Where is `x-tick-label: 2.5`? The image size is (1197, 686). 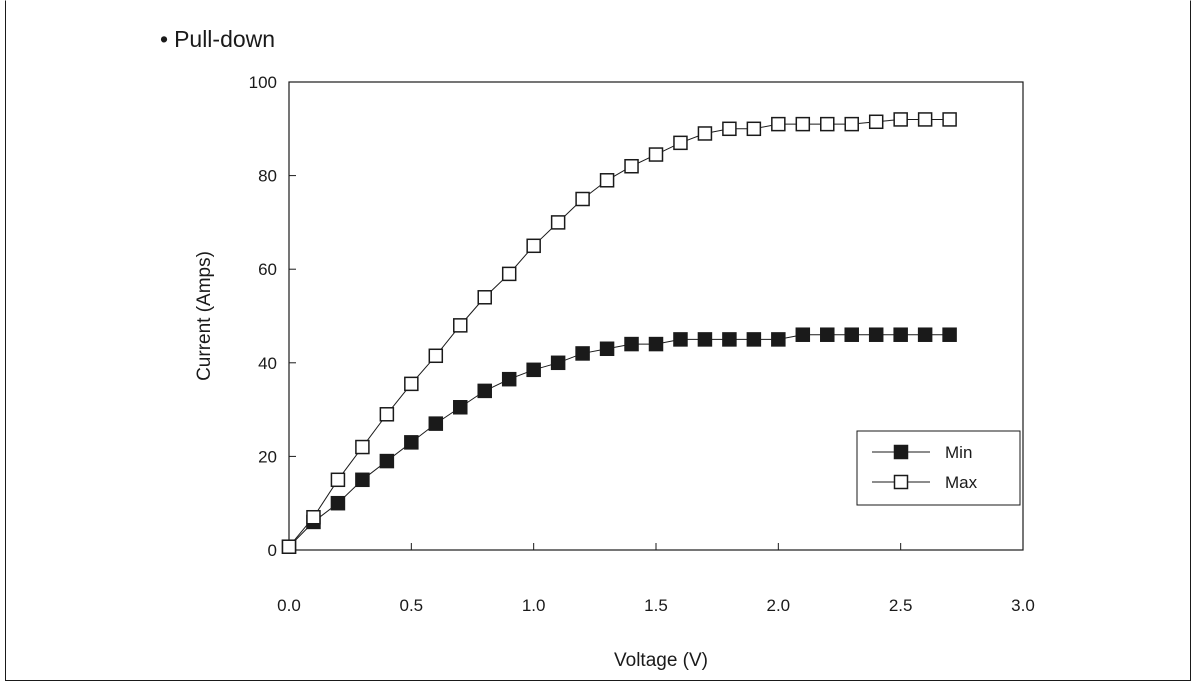 x-tick-label: 2.5 is located at coordinates (901, 605).